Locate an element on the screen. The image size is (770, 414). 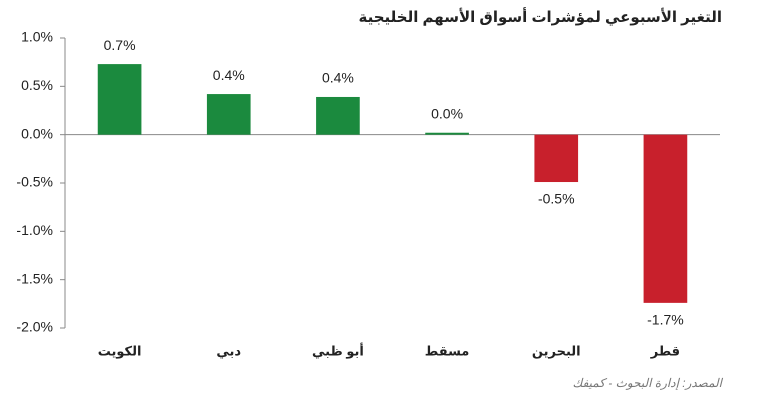
x-tick-label: دبي is located at coordinates (228, 350).